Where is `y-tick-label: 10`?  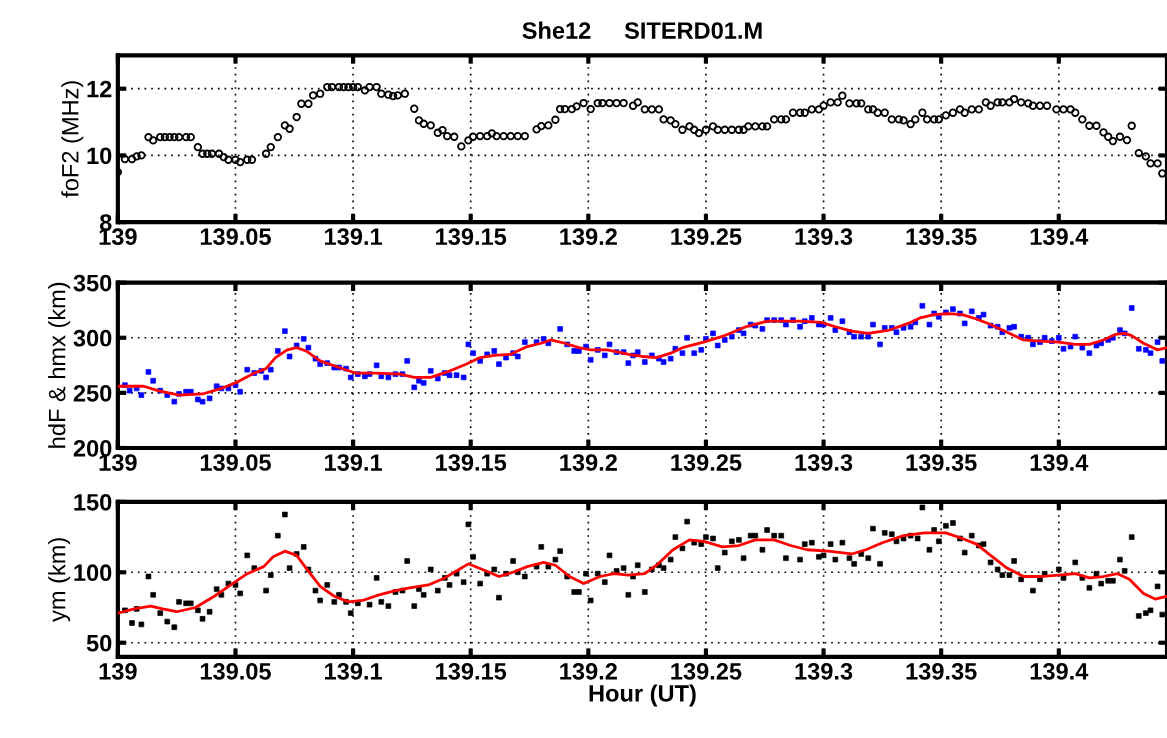
y-tick-label: 10 is located at coordinates (99, 156).